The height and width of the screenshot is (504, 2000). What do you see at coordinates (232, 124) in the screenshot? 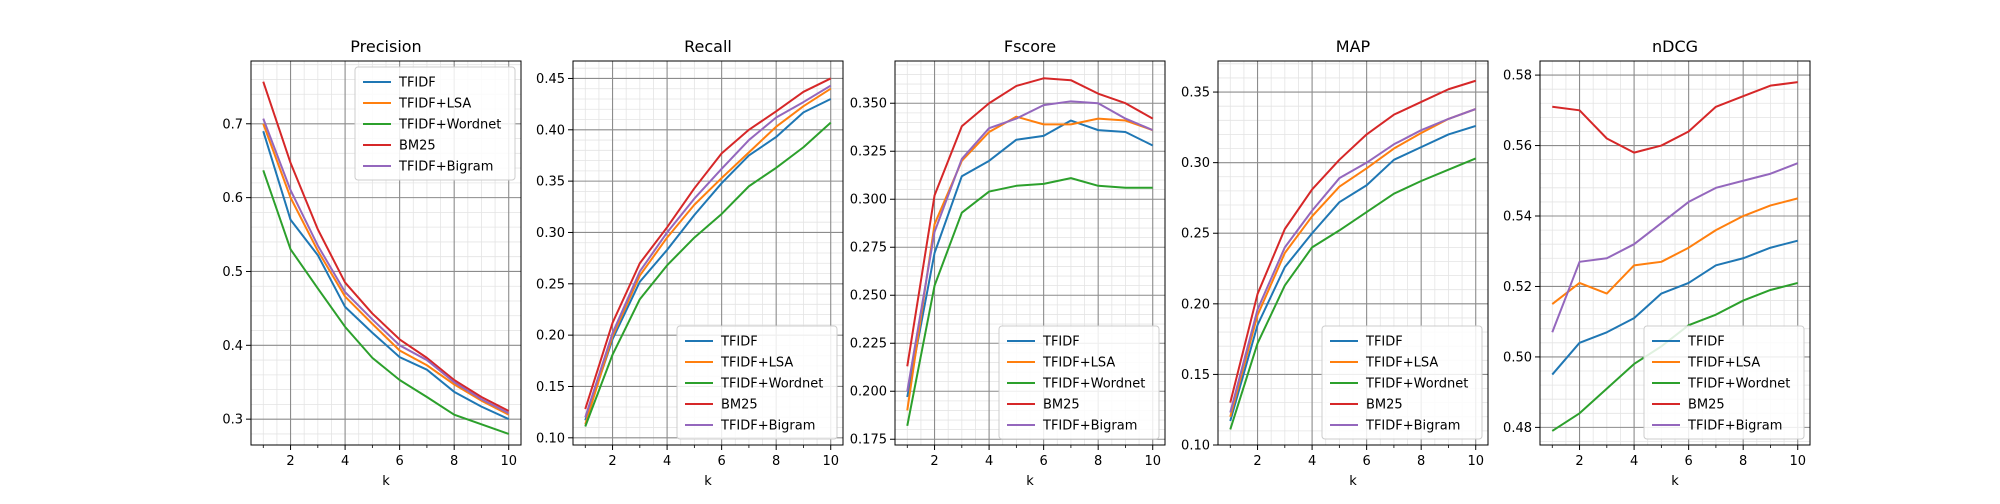
I see `y-tick-label: 0.7` at bounding box center [232, 124].